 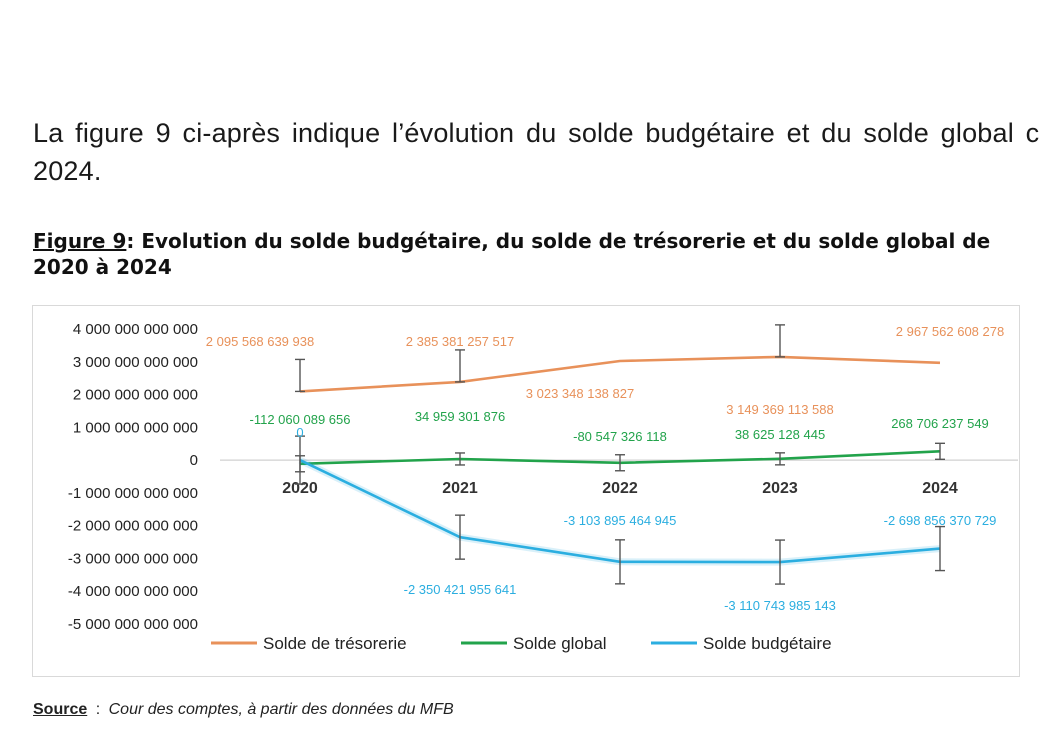 I want to click on data-label-global: 38 625 128 445, so click(x=780, y=434).